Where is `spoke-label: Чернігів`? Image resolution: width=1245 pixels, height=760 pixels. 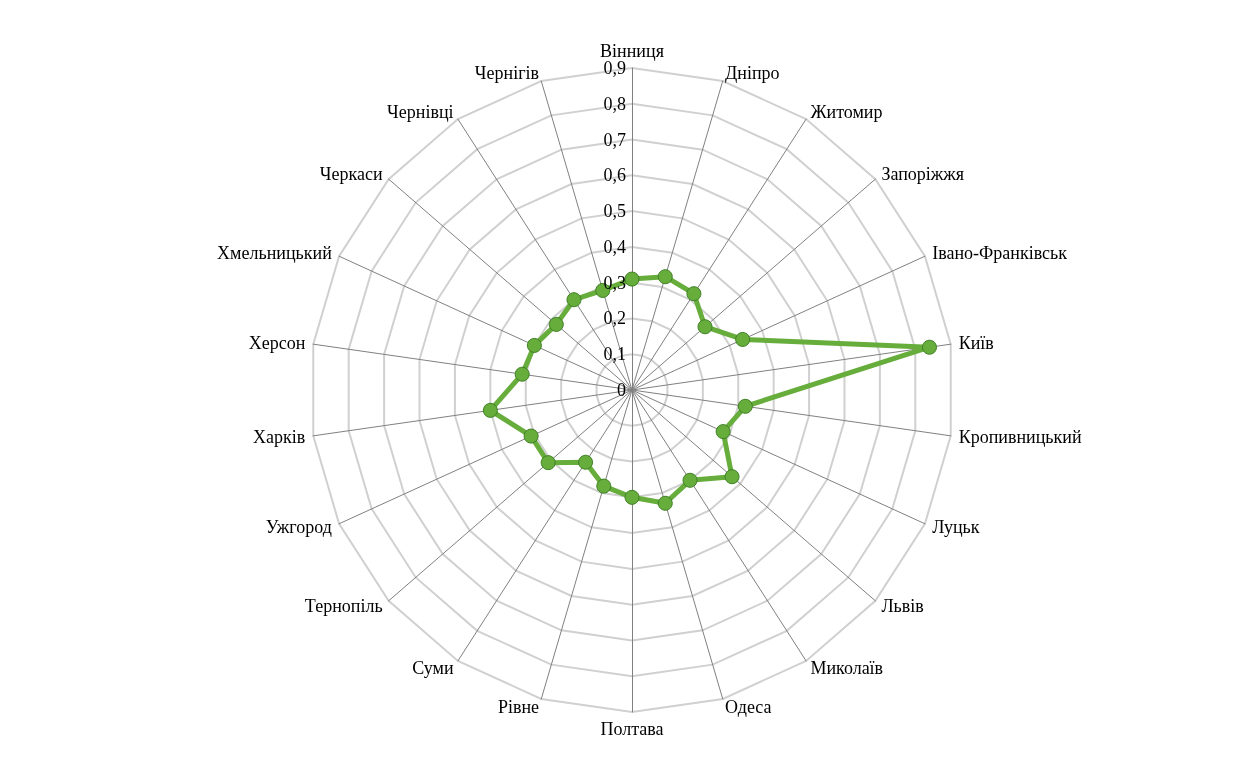 spoke-label: Чернігів is located at coordinates (507, 73).